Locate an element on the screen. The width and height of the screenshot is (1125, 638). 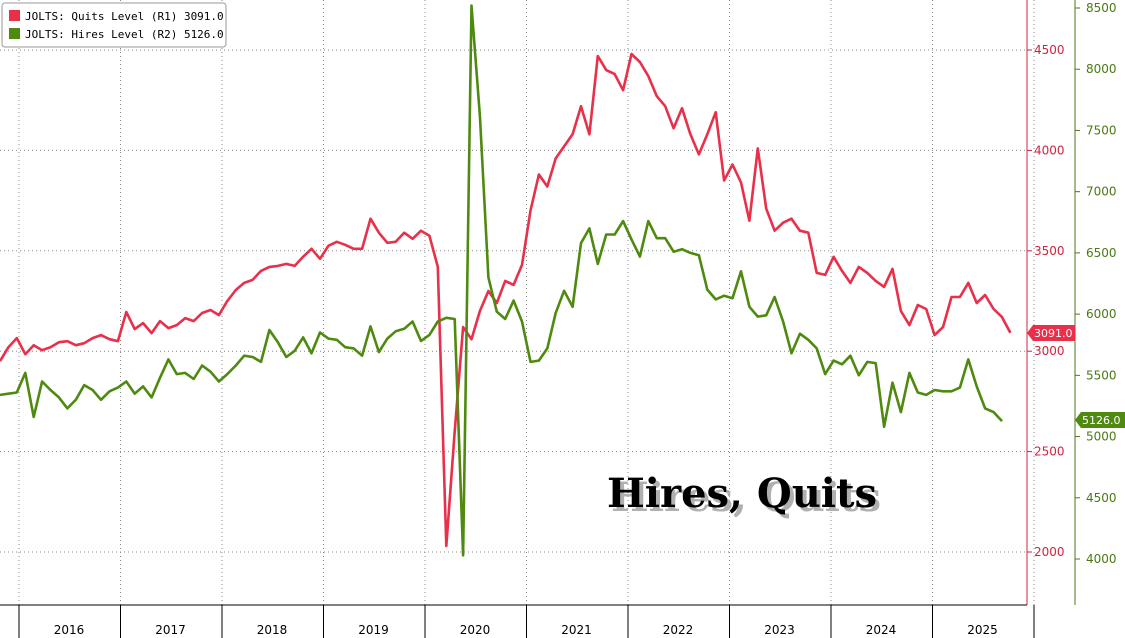
hires-callout-shape is located at coordinates (1100, 420).